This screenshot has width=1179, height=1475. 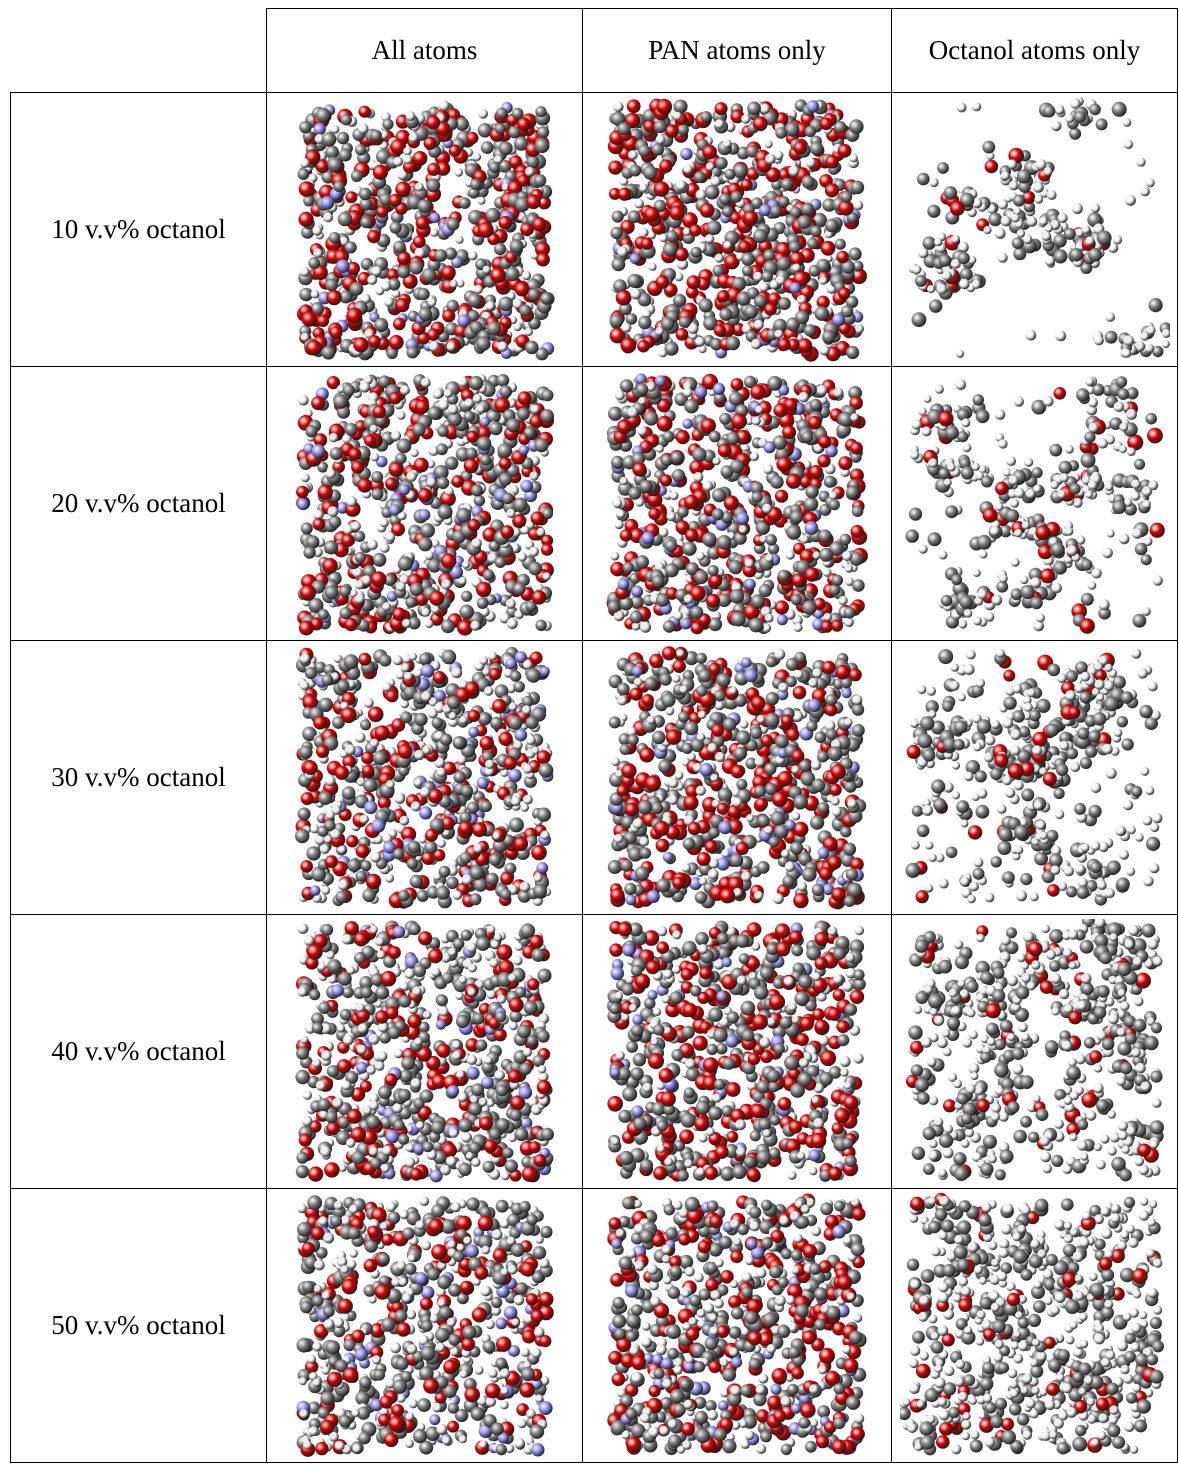 What do you see at coordinates (138, 1325) in the screenshot?
I see `row-label: 50 v.v% octanol` at bounding box center [138, 1325].